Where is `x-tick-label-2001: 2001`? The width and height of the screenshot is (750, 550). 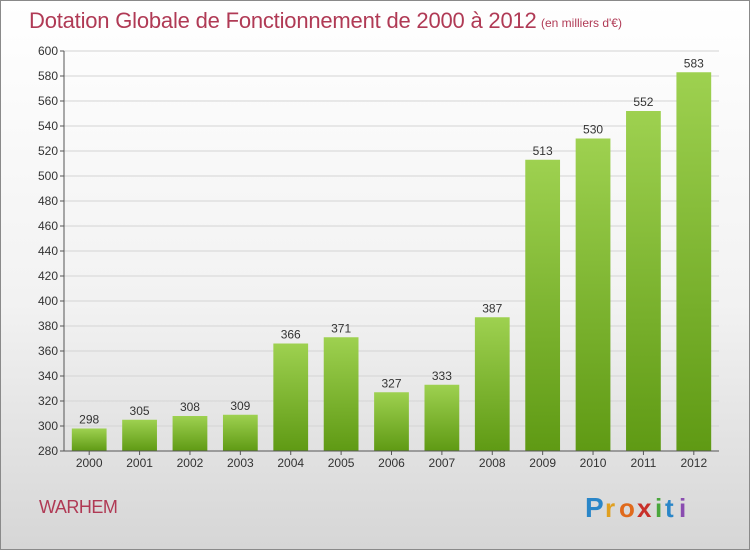
x-tick-label-2001: 2001 is located at coordinates (139, 463).